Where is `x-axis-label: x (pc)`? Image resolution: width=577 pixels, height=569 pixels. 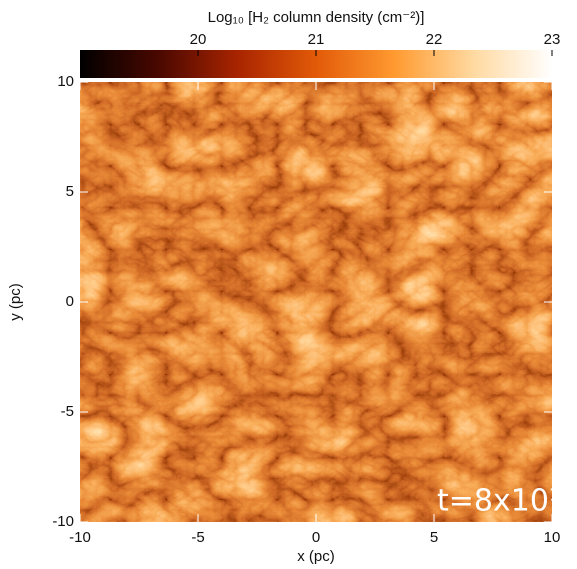 x-axis-label: x (pc) is located at coordinates (316, 556).